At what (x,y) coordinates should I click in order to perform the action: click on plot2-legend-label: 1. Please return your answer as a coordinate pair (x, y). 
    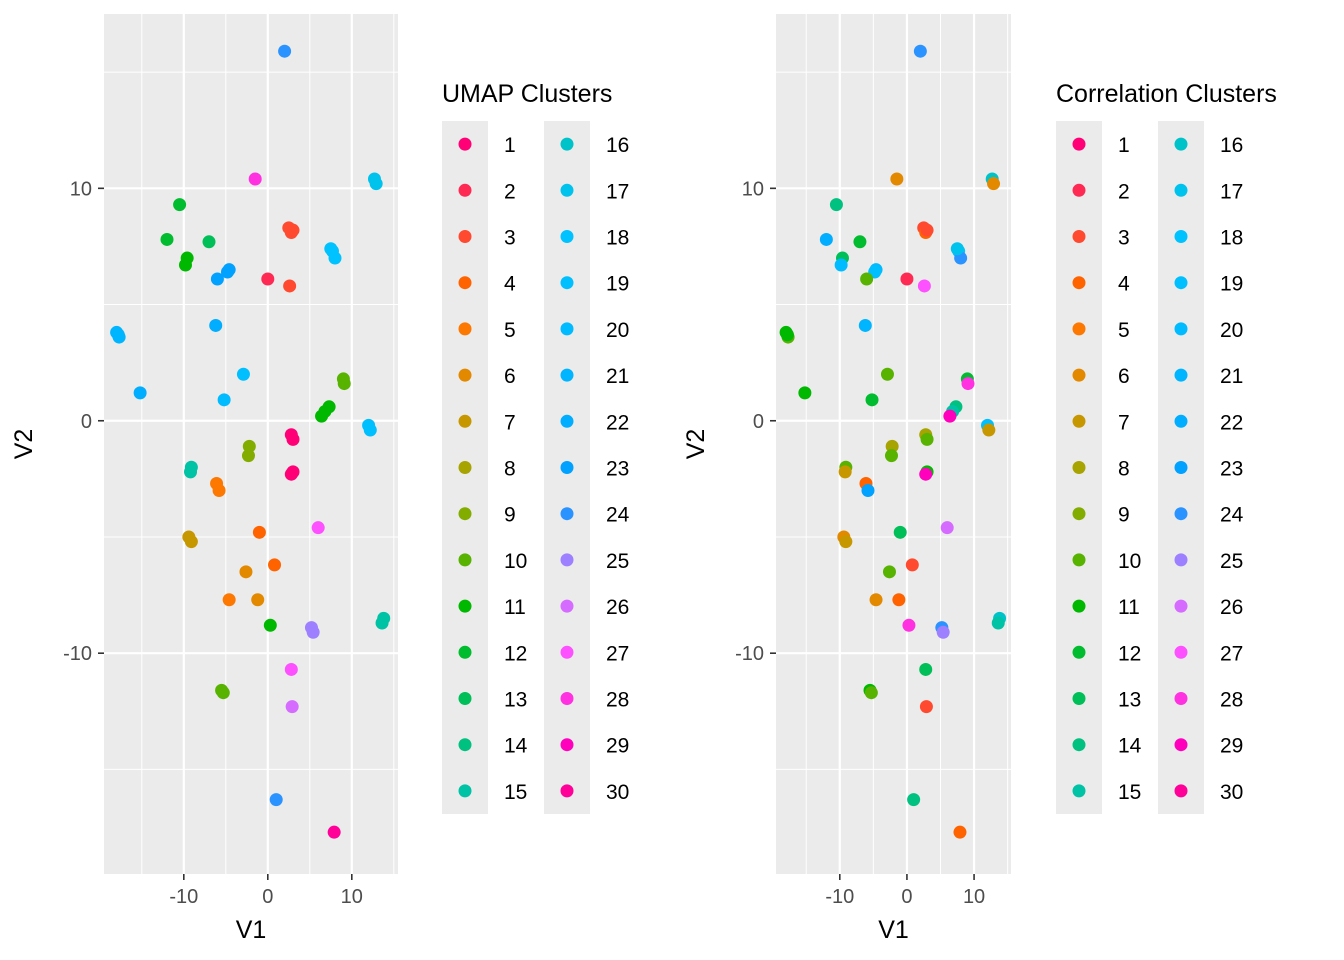
    Looking at the image, I should click on (1124, 145).